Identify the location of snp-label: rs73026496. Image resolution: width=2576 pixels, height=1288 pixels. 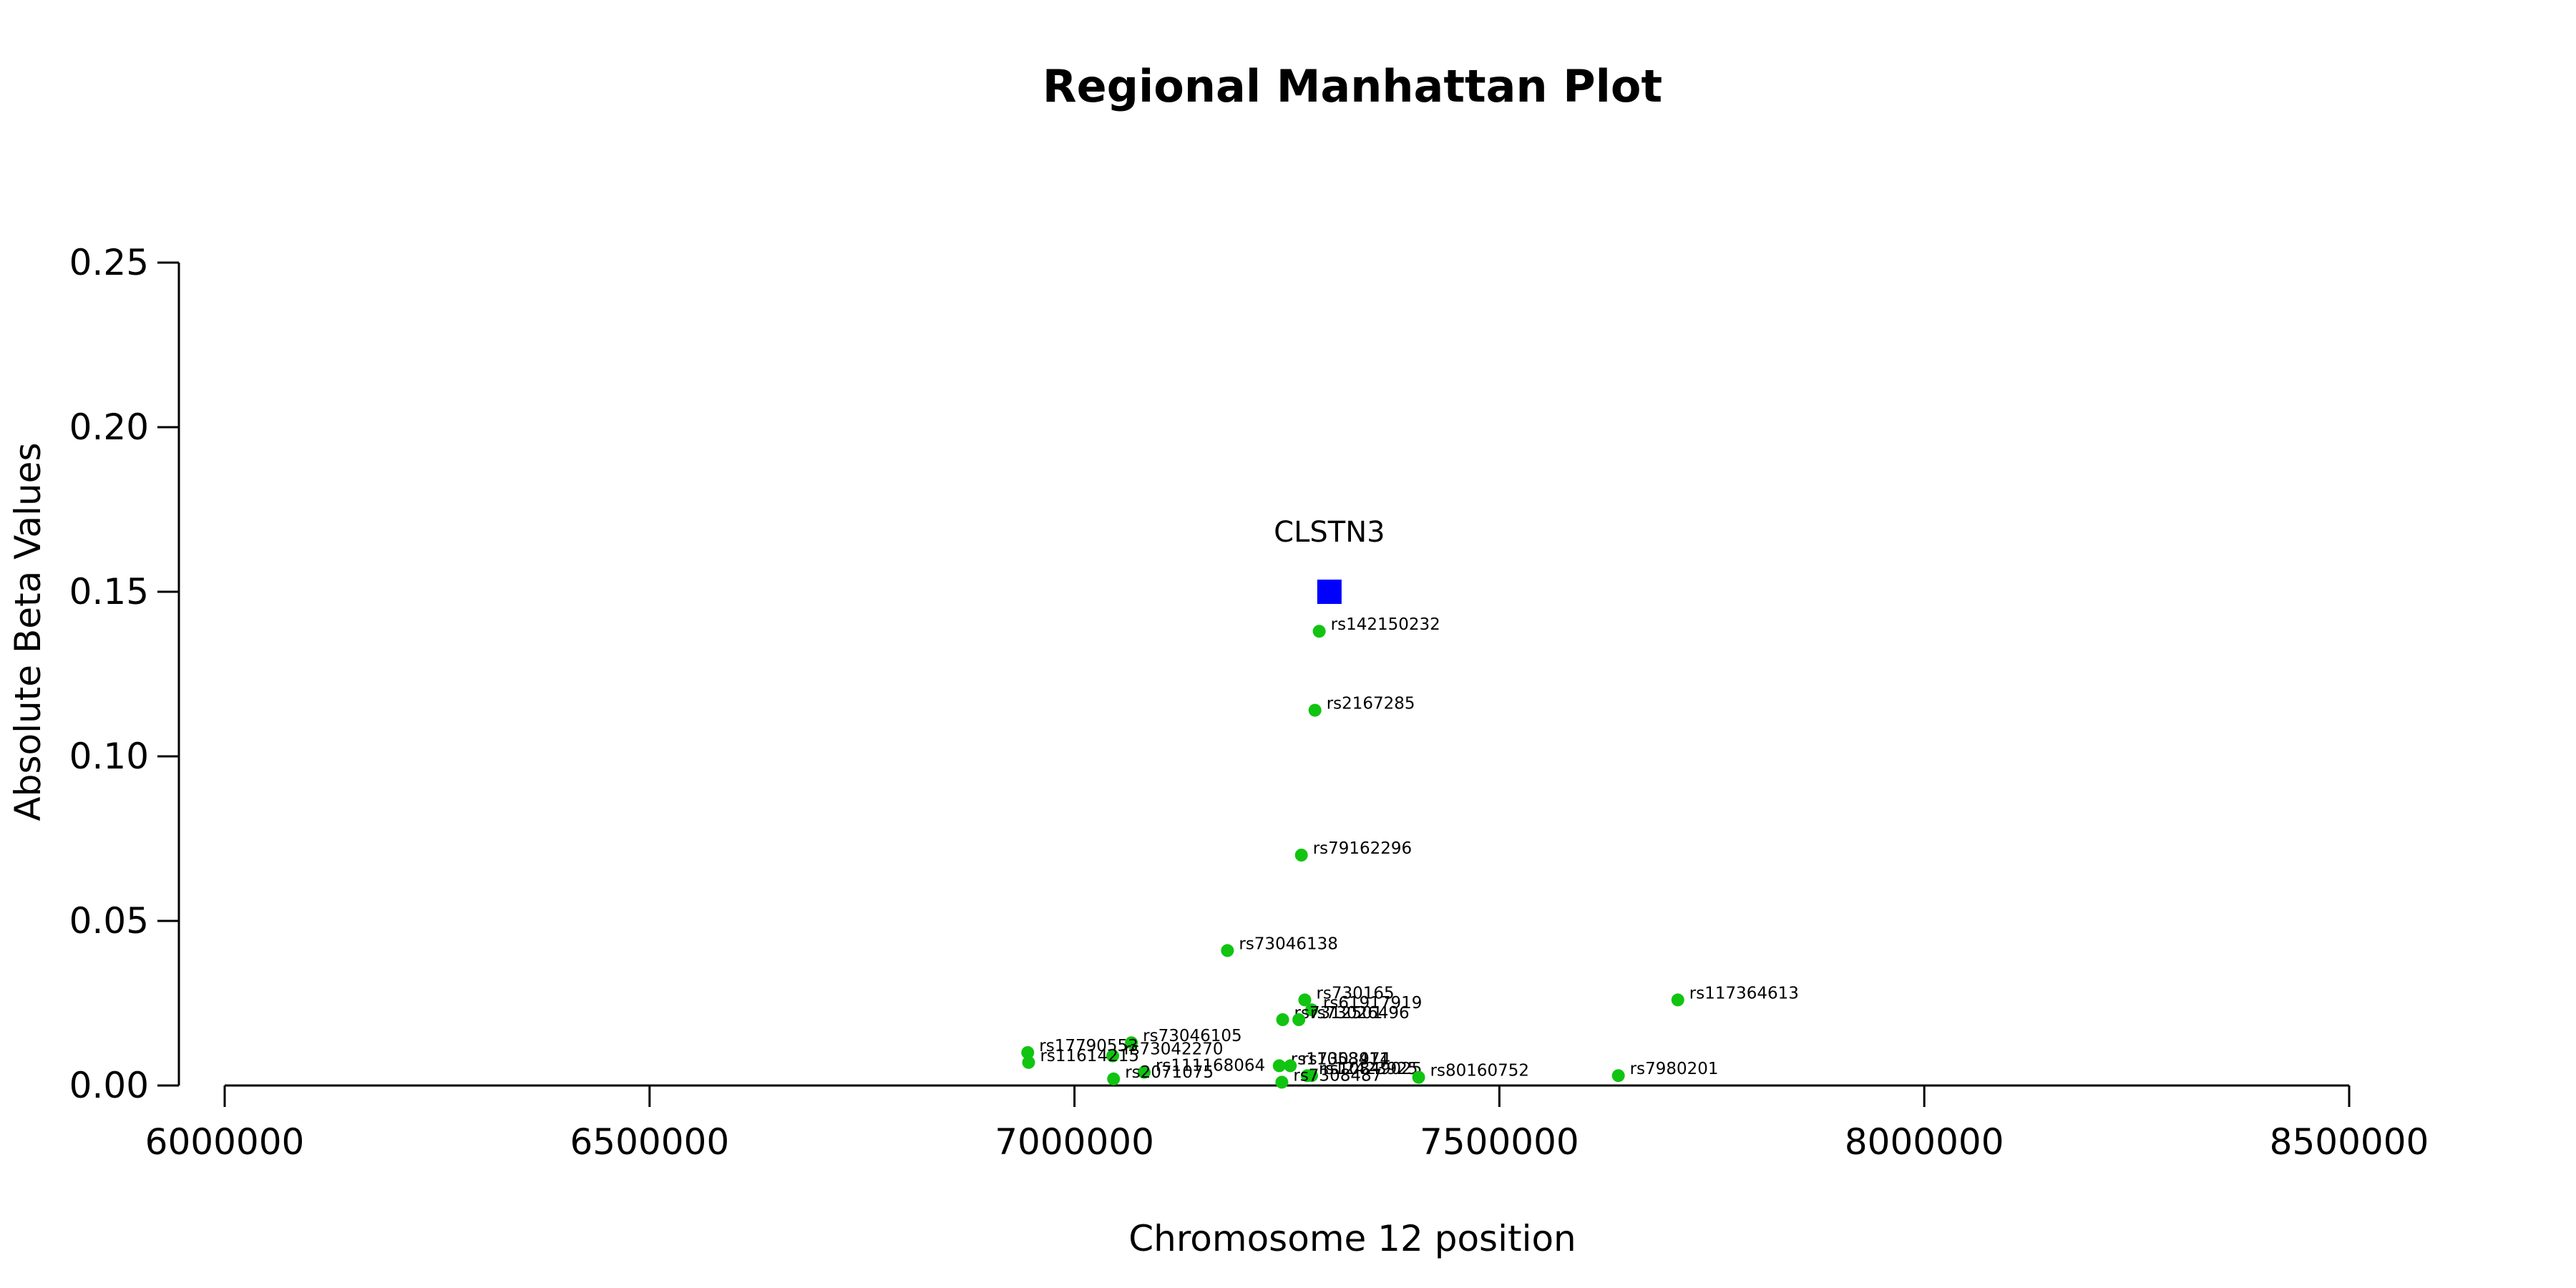
(1360, 1013).